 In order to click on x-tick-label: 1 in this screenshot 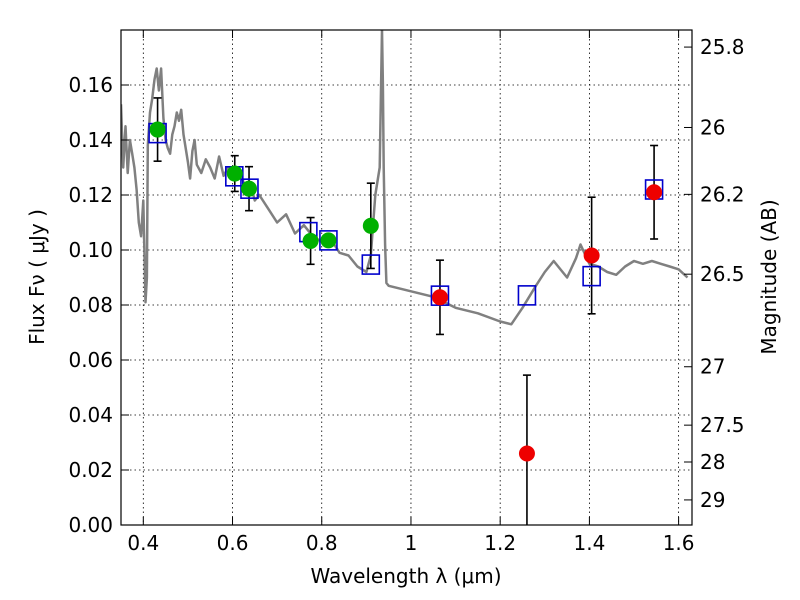, I will do `click(411, 543)`.